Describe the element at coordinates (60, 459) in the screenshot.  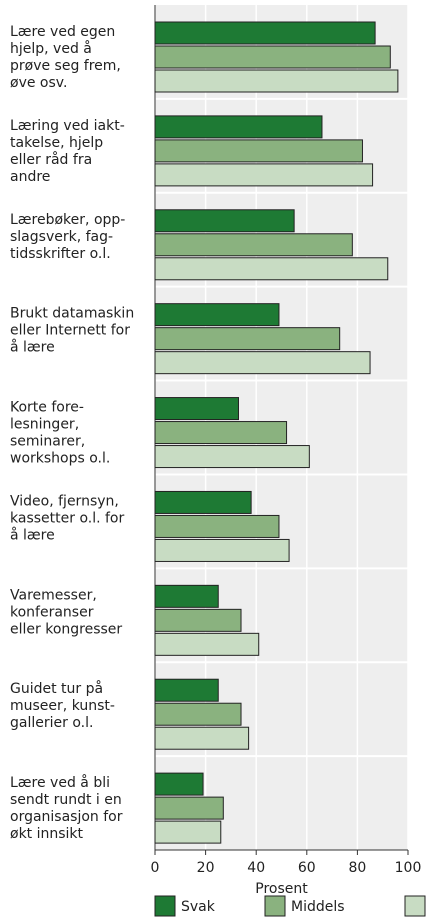
I see `category-label: workshops o.l.` at that location.